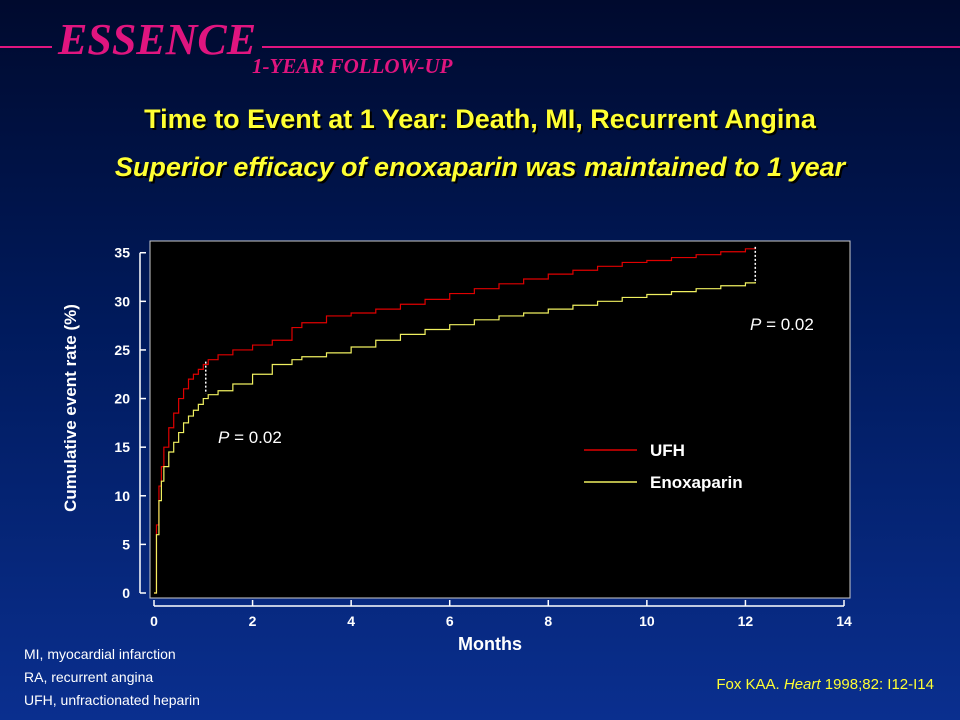 The width and height of the screenshot is (960, 720). Describe the element at coordinates (490, 644) in the screenshot. I see `x-axis-label: Months` at that location.